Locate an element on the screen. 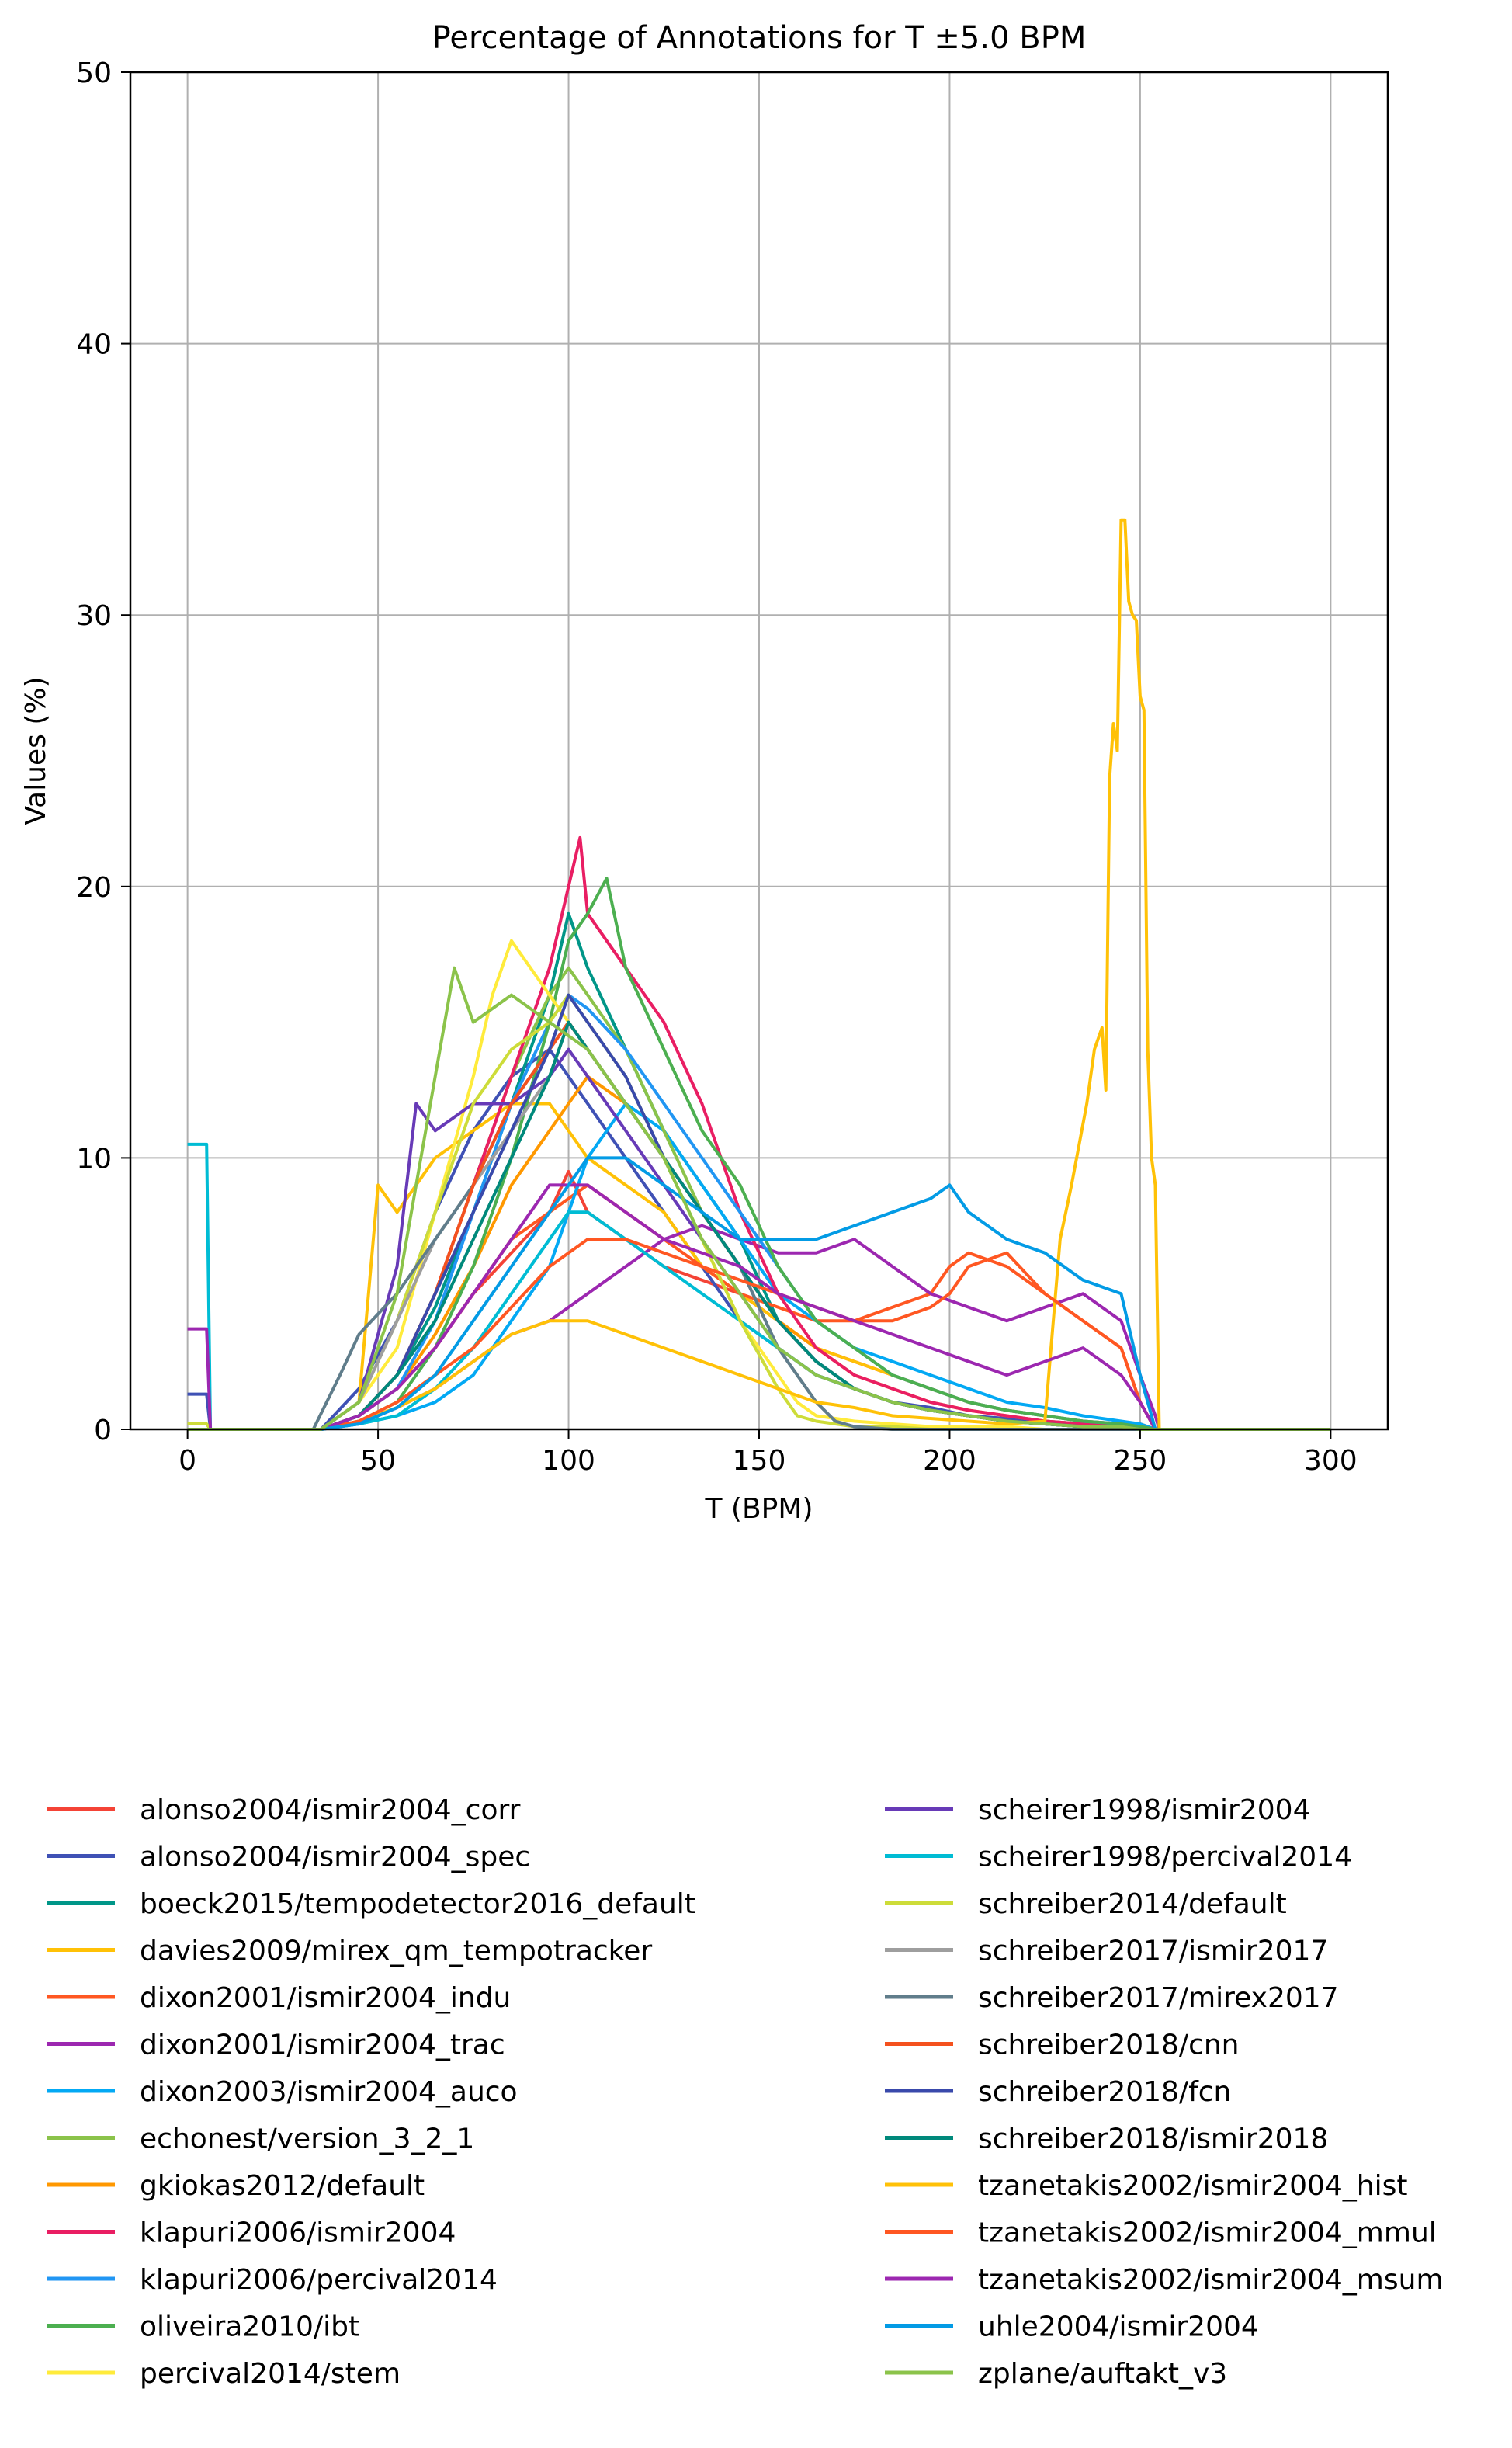  legend-label: klapuri2006/ismir2004 is located at coordinates (298, 2233).